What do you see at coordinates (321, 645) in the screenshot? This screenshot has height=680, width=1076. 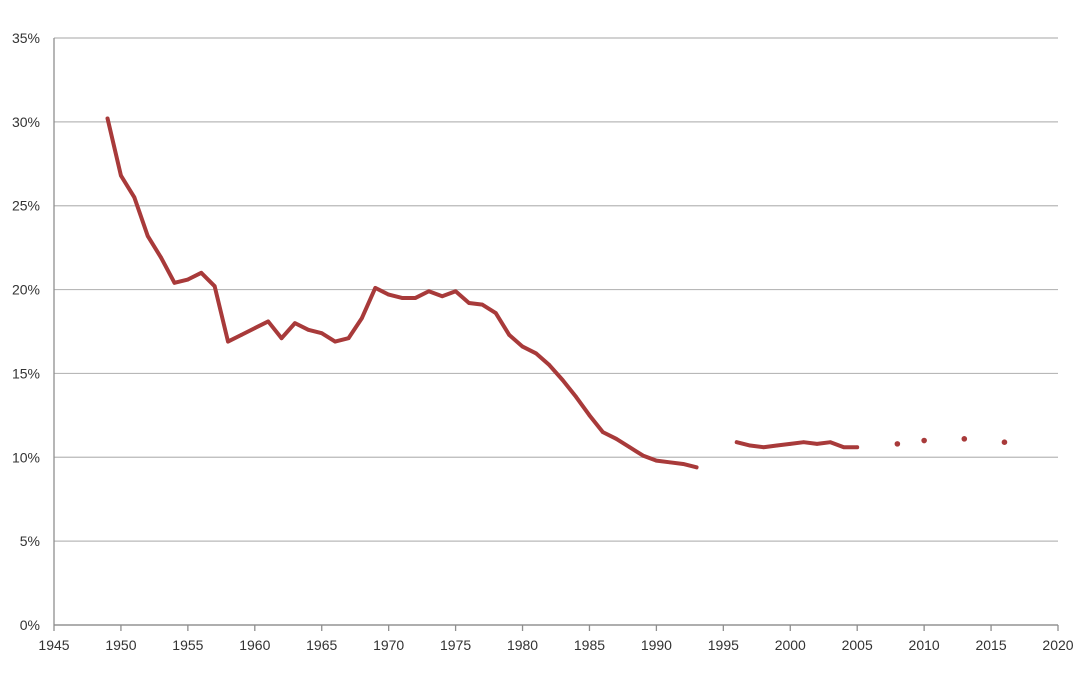 I see `x-tick-label-4: 1965` at bounding box center [321, 645].